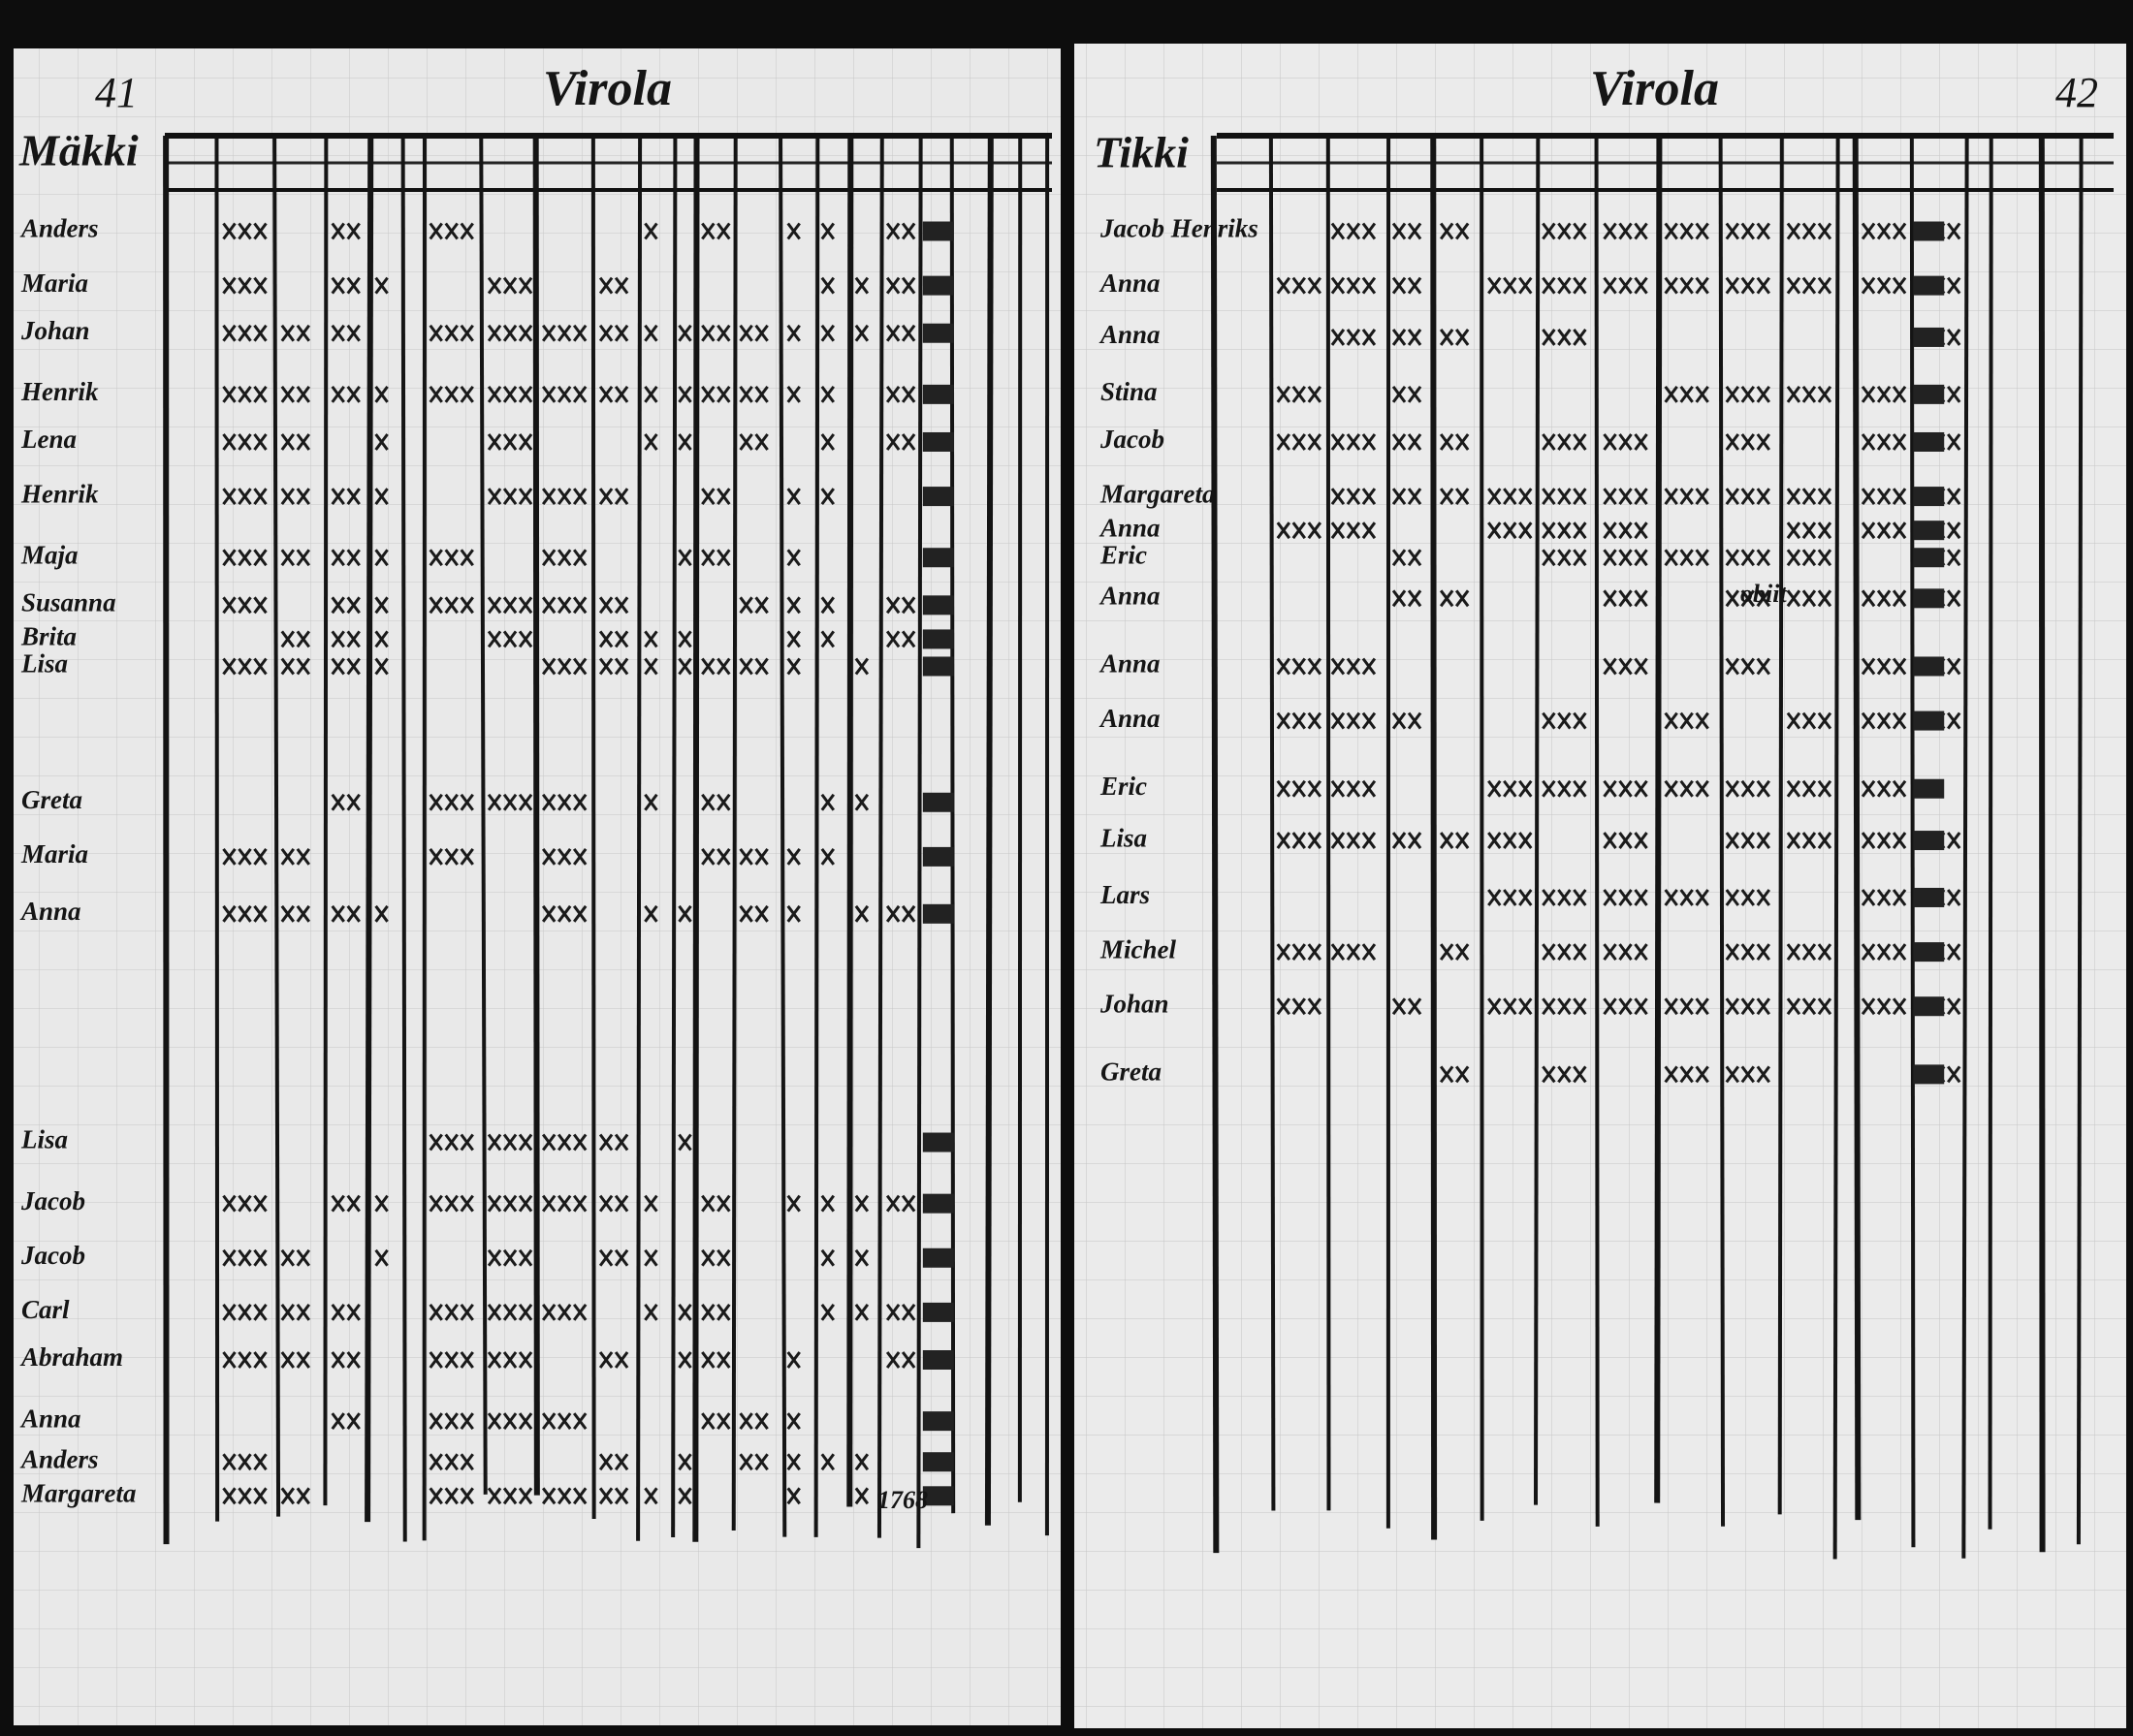 The width and height of the screenshot is (2133, 1736). Describe the element at coordinates (1129, 718) in the screenshot. I see `row-name: Anna` at that location.